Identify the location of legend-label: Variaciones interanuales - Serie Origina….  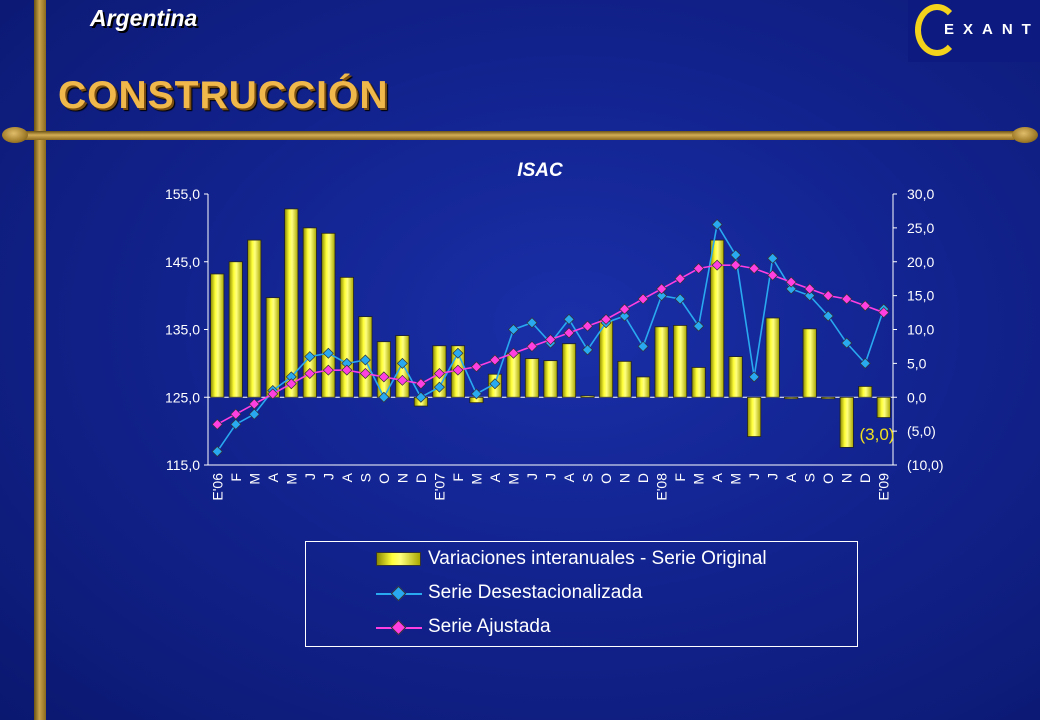
(597, 558).